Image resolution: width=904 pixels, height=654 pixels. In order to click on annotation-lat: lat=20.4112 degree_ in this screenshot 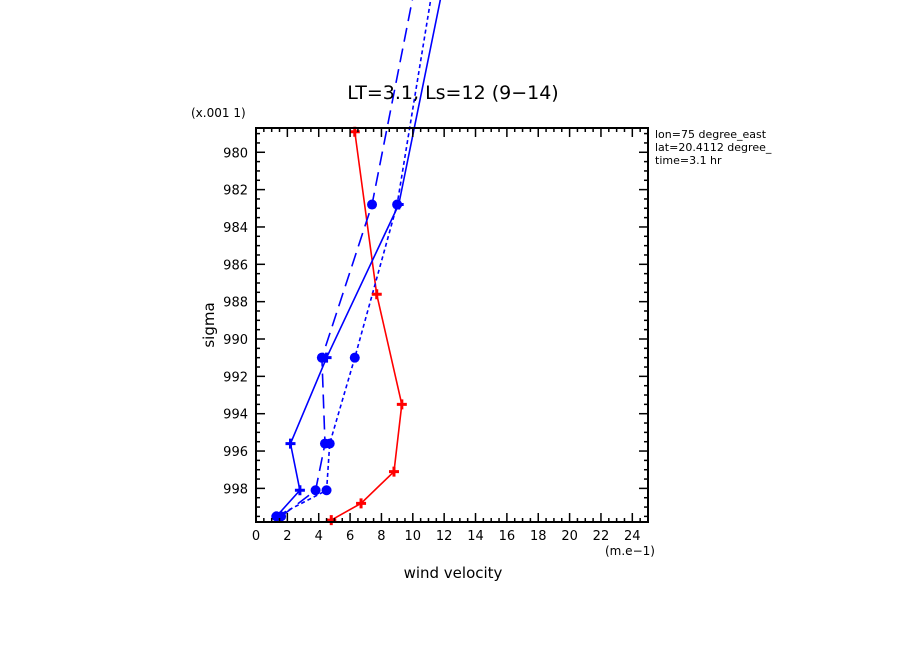, I will do `click(713, 147)`.